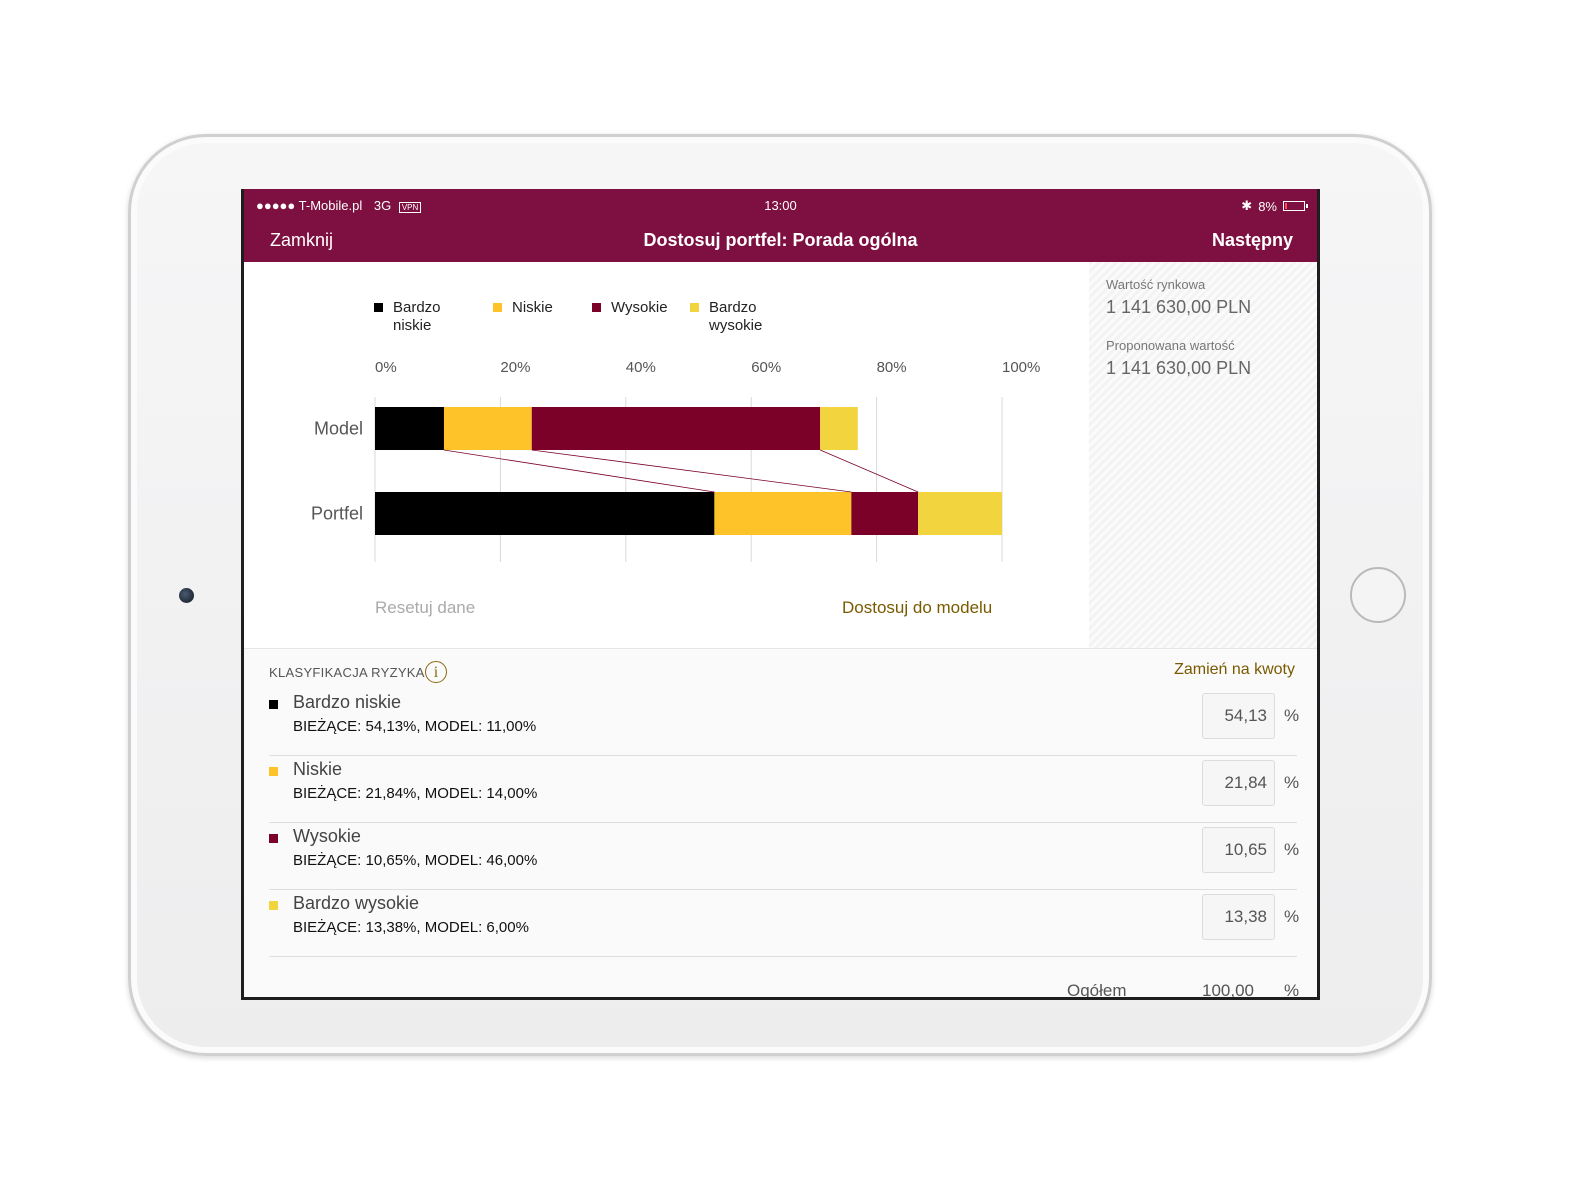 The image size is (1578, 1196). I want to click on page-title: Dostosuj portfel: Porada ogólna, so click(780, 240).